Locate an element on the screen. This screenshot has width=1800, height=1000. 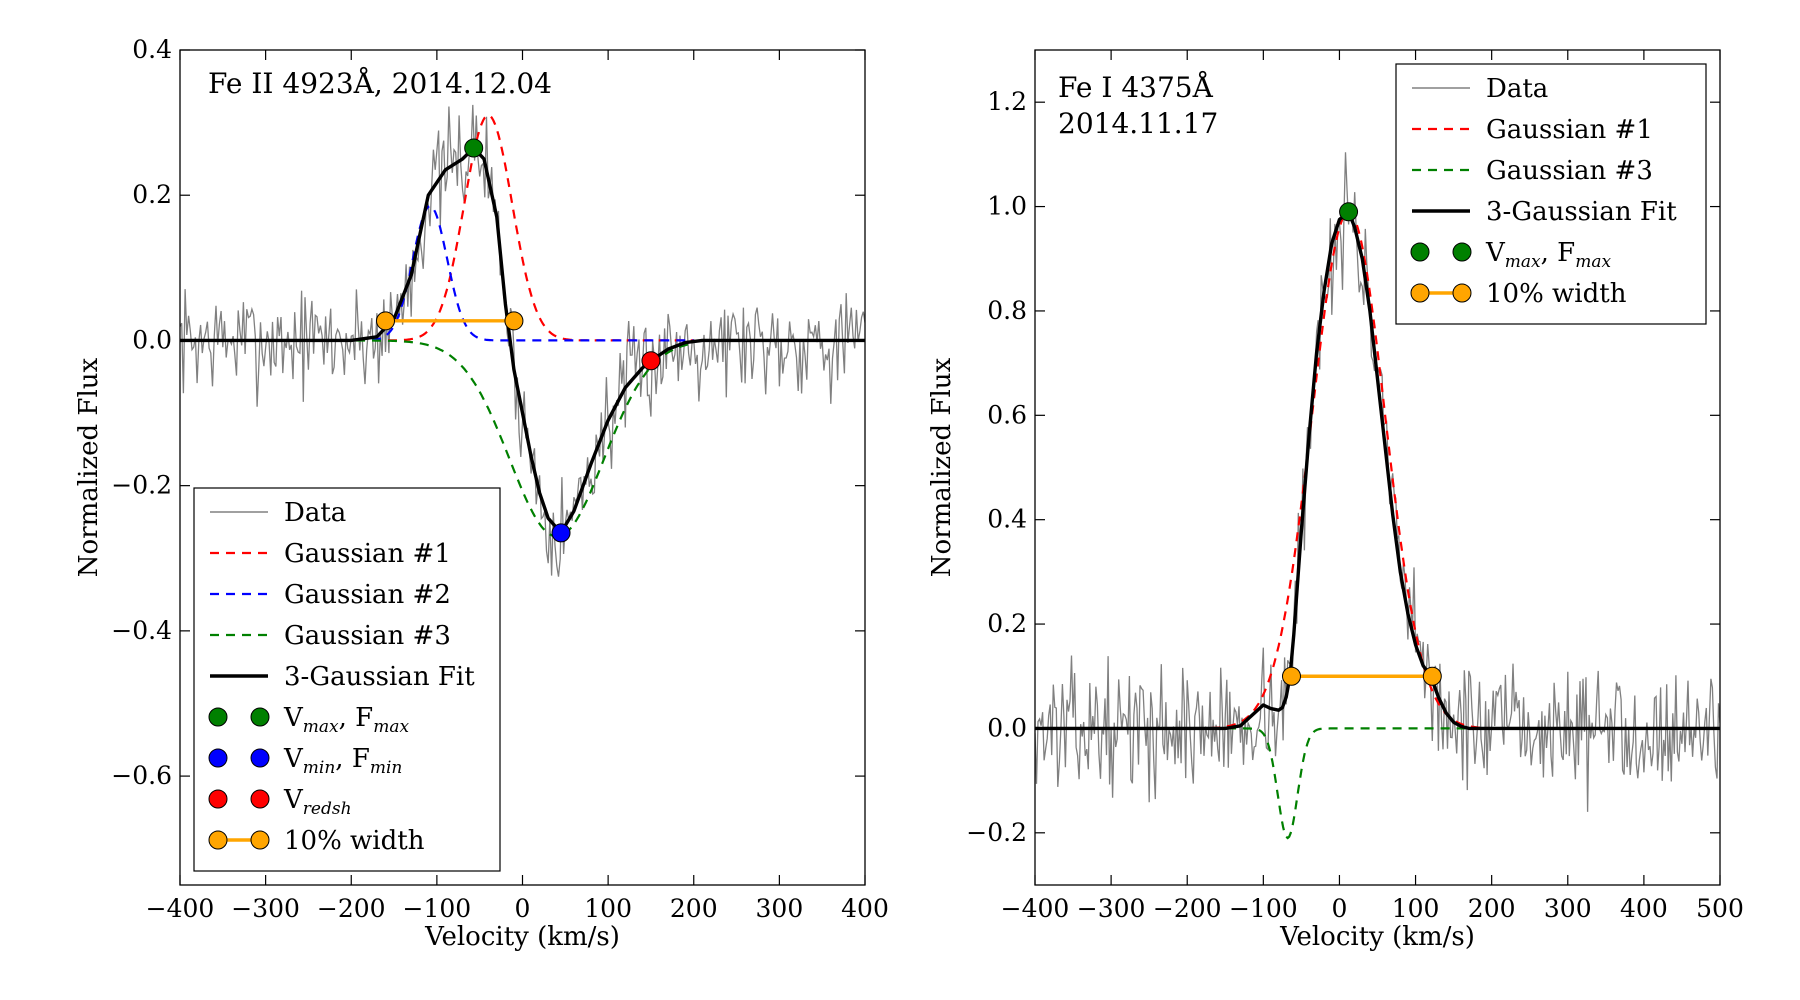
y-tick-label: −0.4 is located at coordinates (141, 630).